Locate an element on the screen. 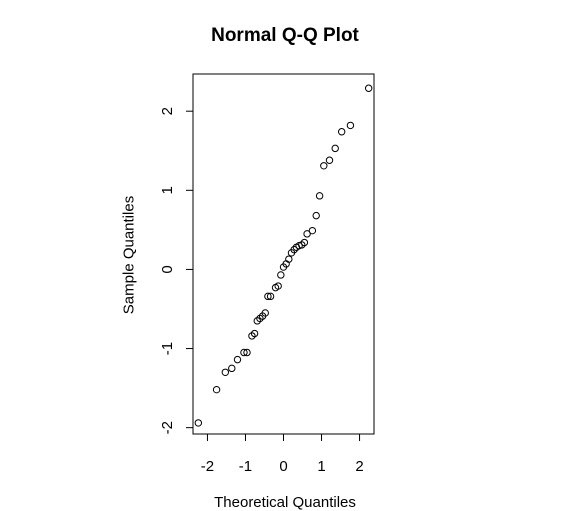 This screenshot has width=570, height=511. x-tick-label: -1 is located at coordinates (245, 466).